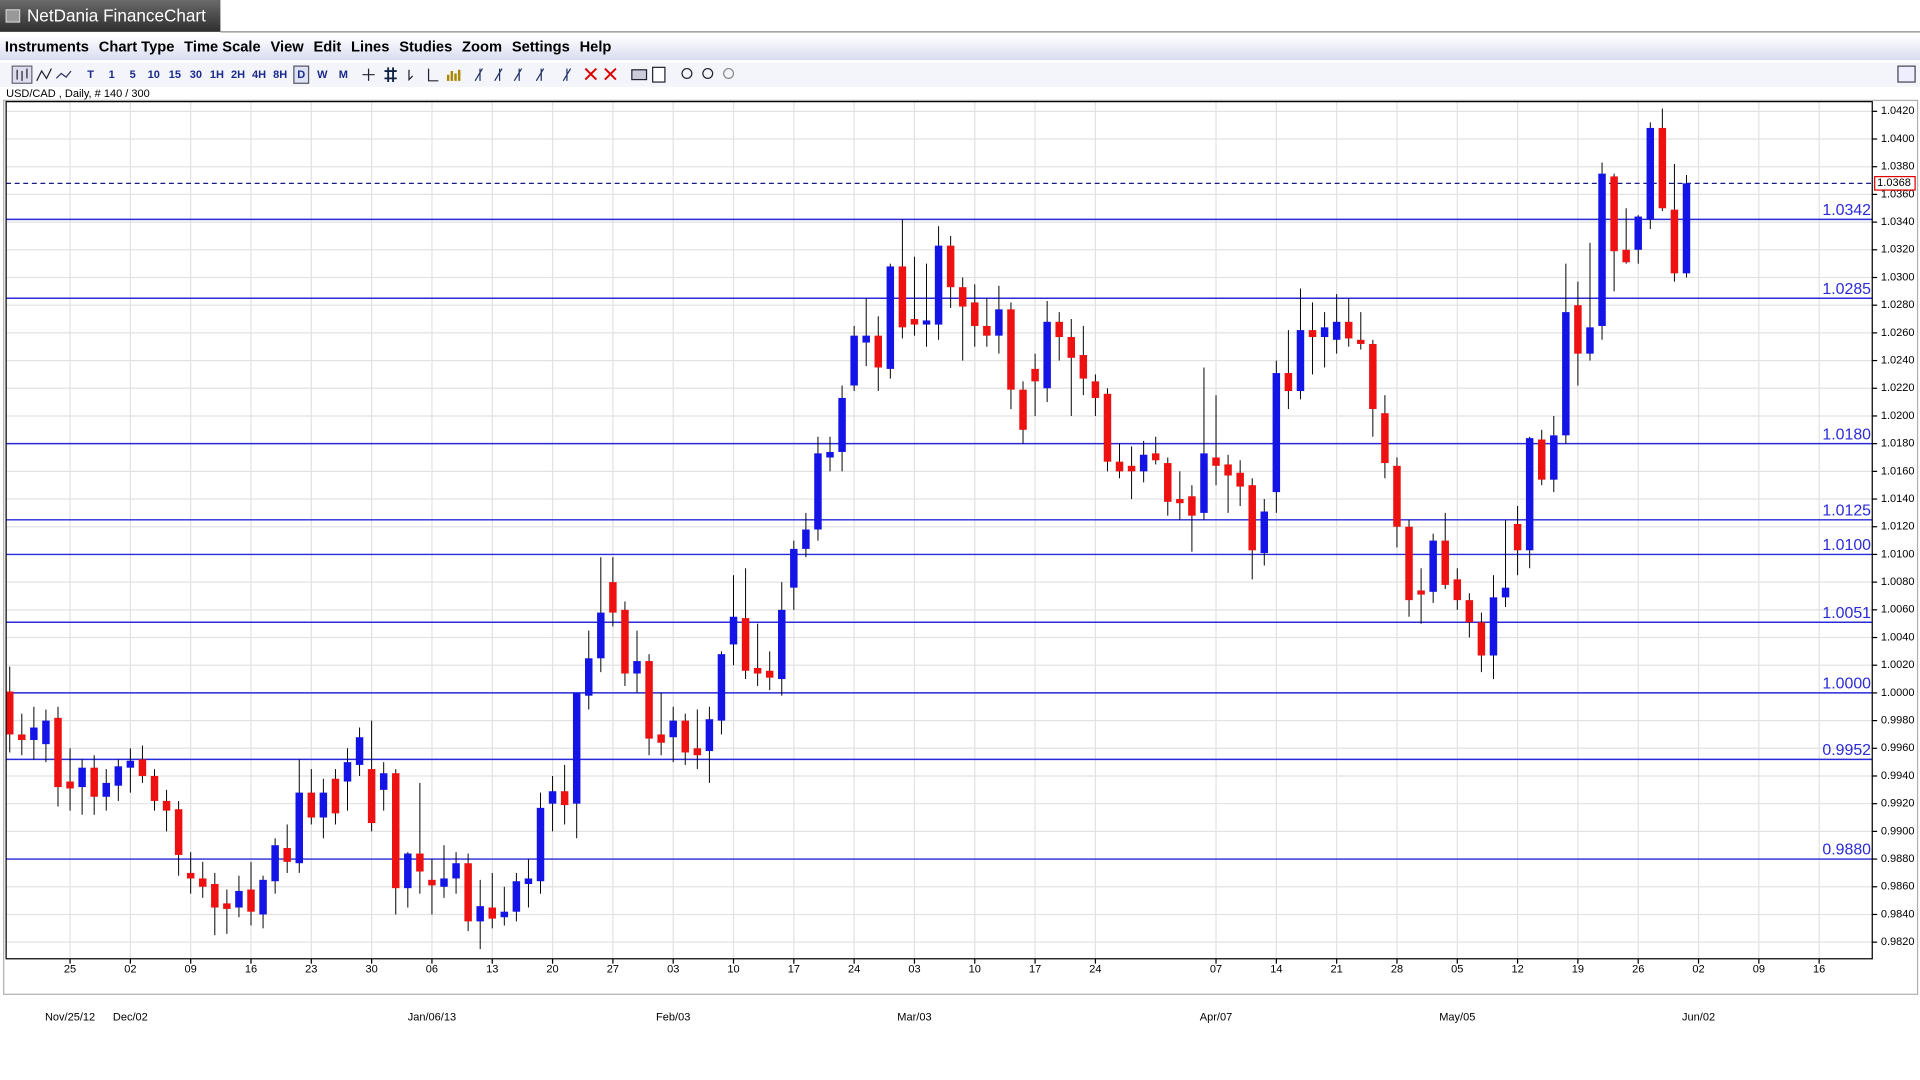 Image resolution: width=1920 pixels, height=1080 pixels. I want to click on tool-grid, so click(390, 75).